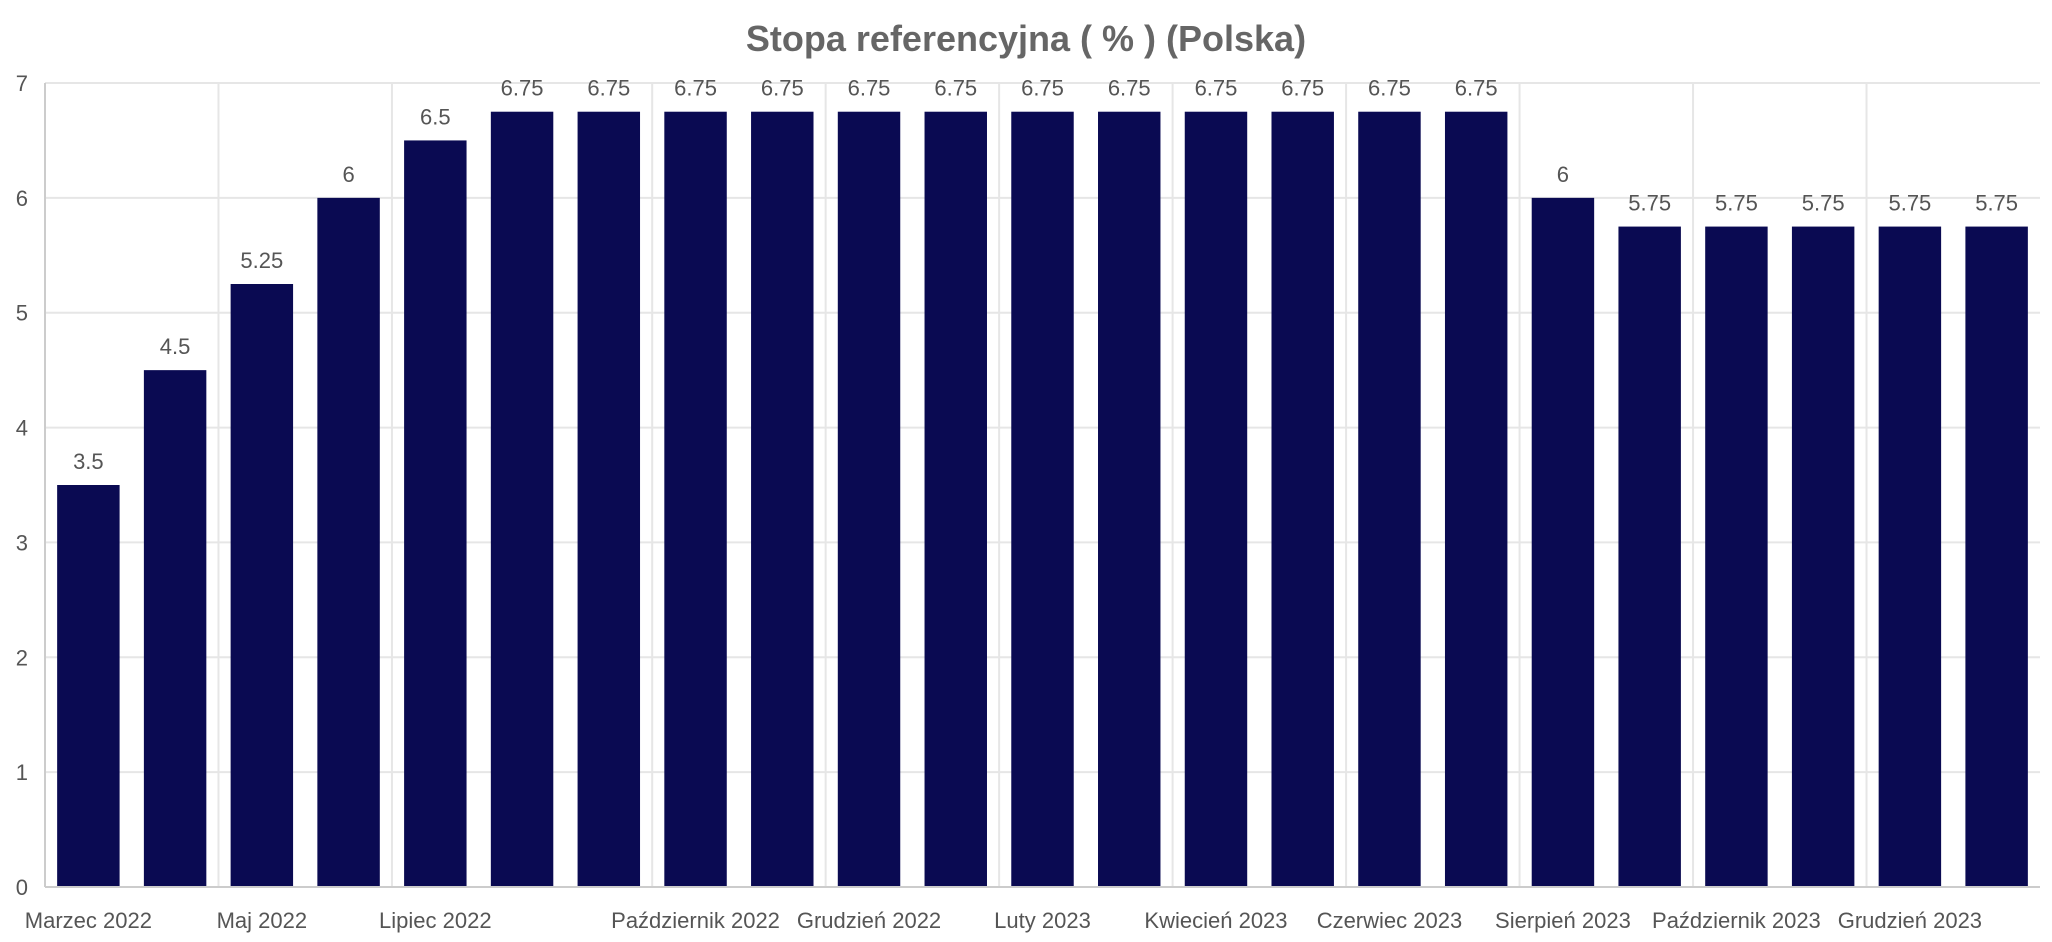  Describe the element at coordinates (261, 260) in the screenshot. I see `data-label: 5.25` at that location.